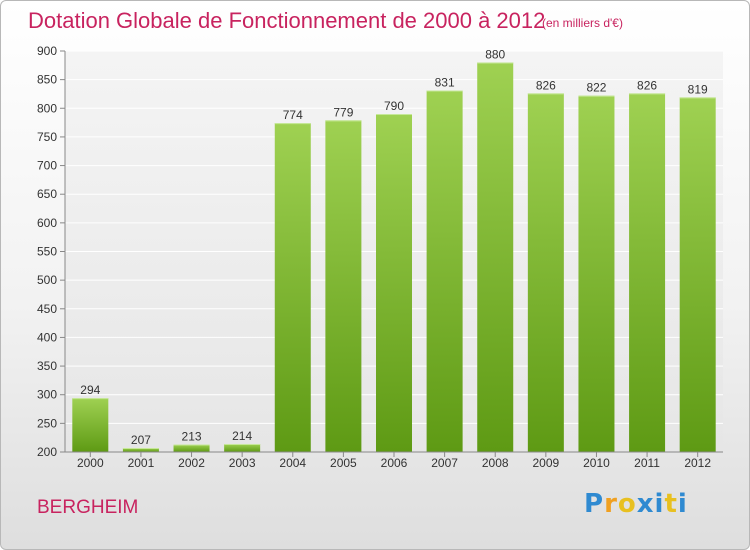  Describe the element at coordinates (47, 337) in the screenshot. I see `y-tick-label: 400` at that location.